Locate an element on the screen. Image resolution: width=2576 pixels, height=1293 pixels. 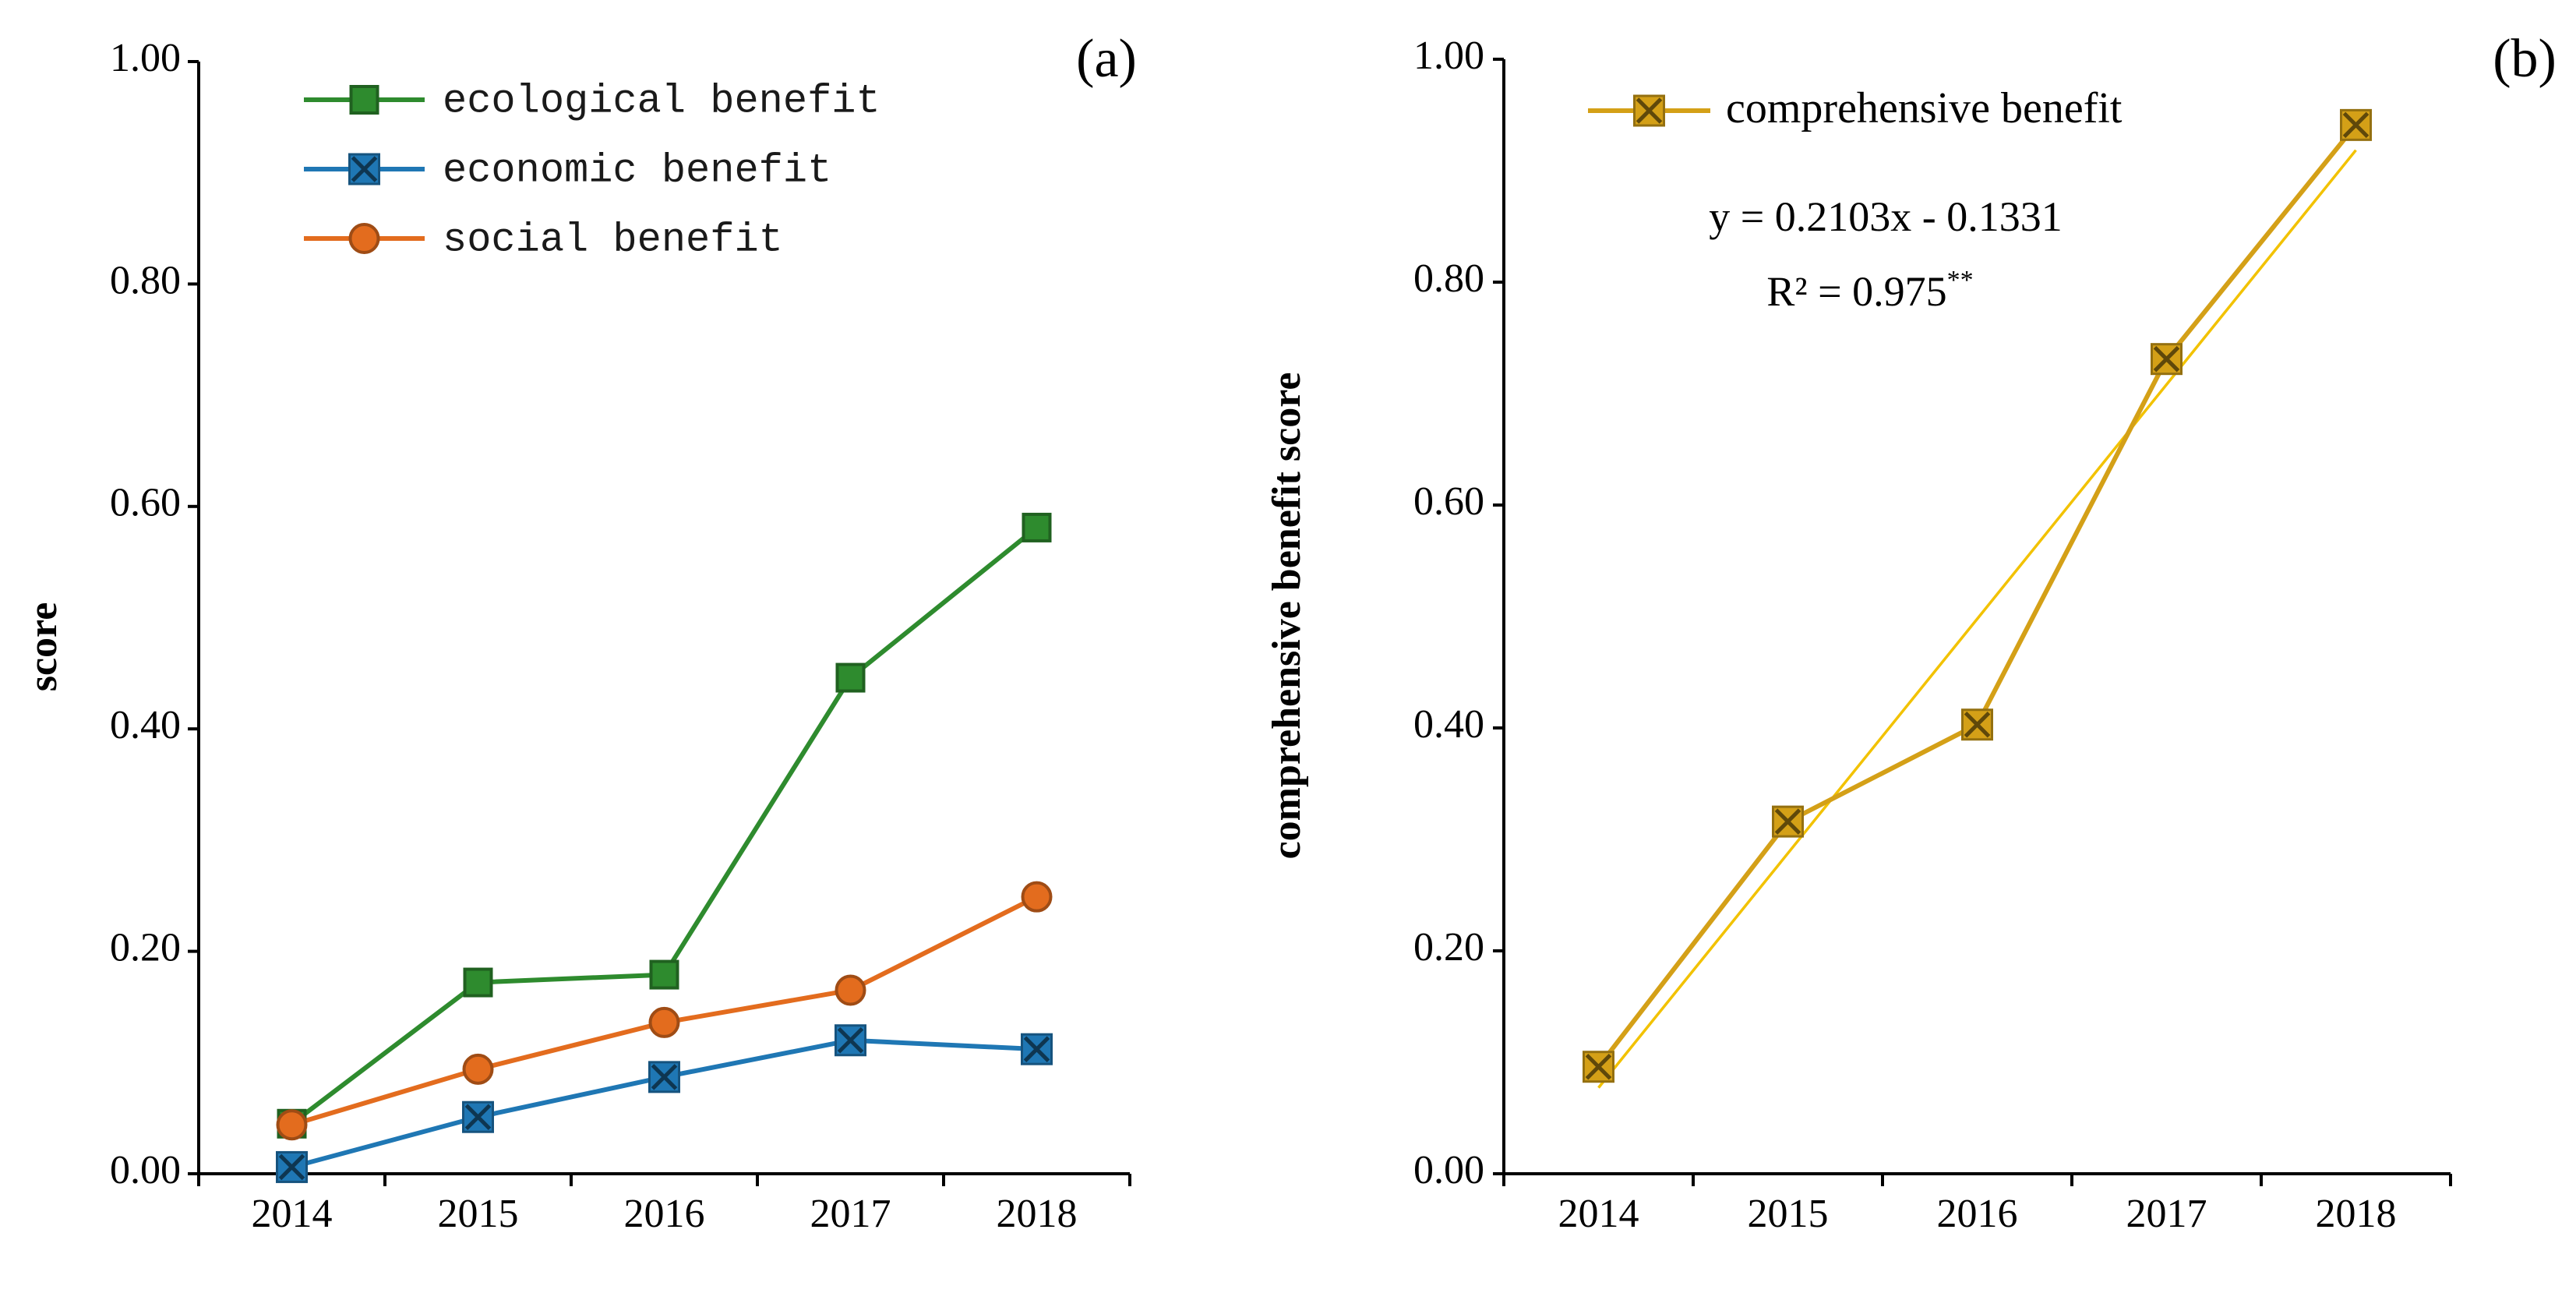
panel-a-label: (a) is located at coordinates (1106, 59).